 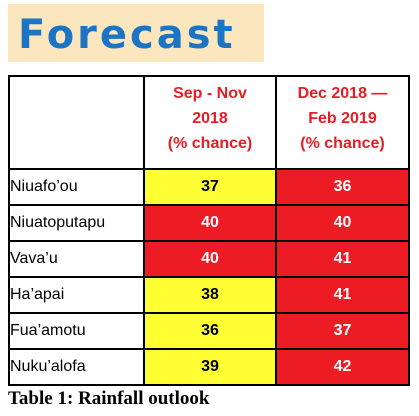 What do you see at coordinates (210, 93) in the screenshot?
I see `header-sep-nov-line1: Sep - Nov` at bounding box center [210, 93].